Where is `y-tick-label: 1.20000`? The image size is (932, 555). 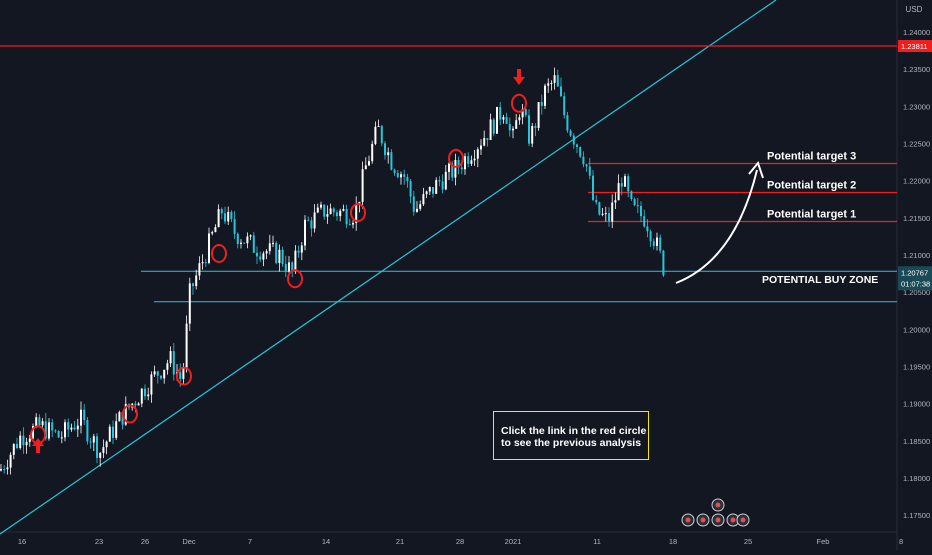
y-tick-label: 1.20000 is located at coordinates (916, 329).